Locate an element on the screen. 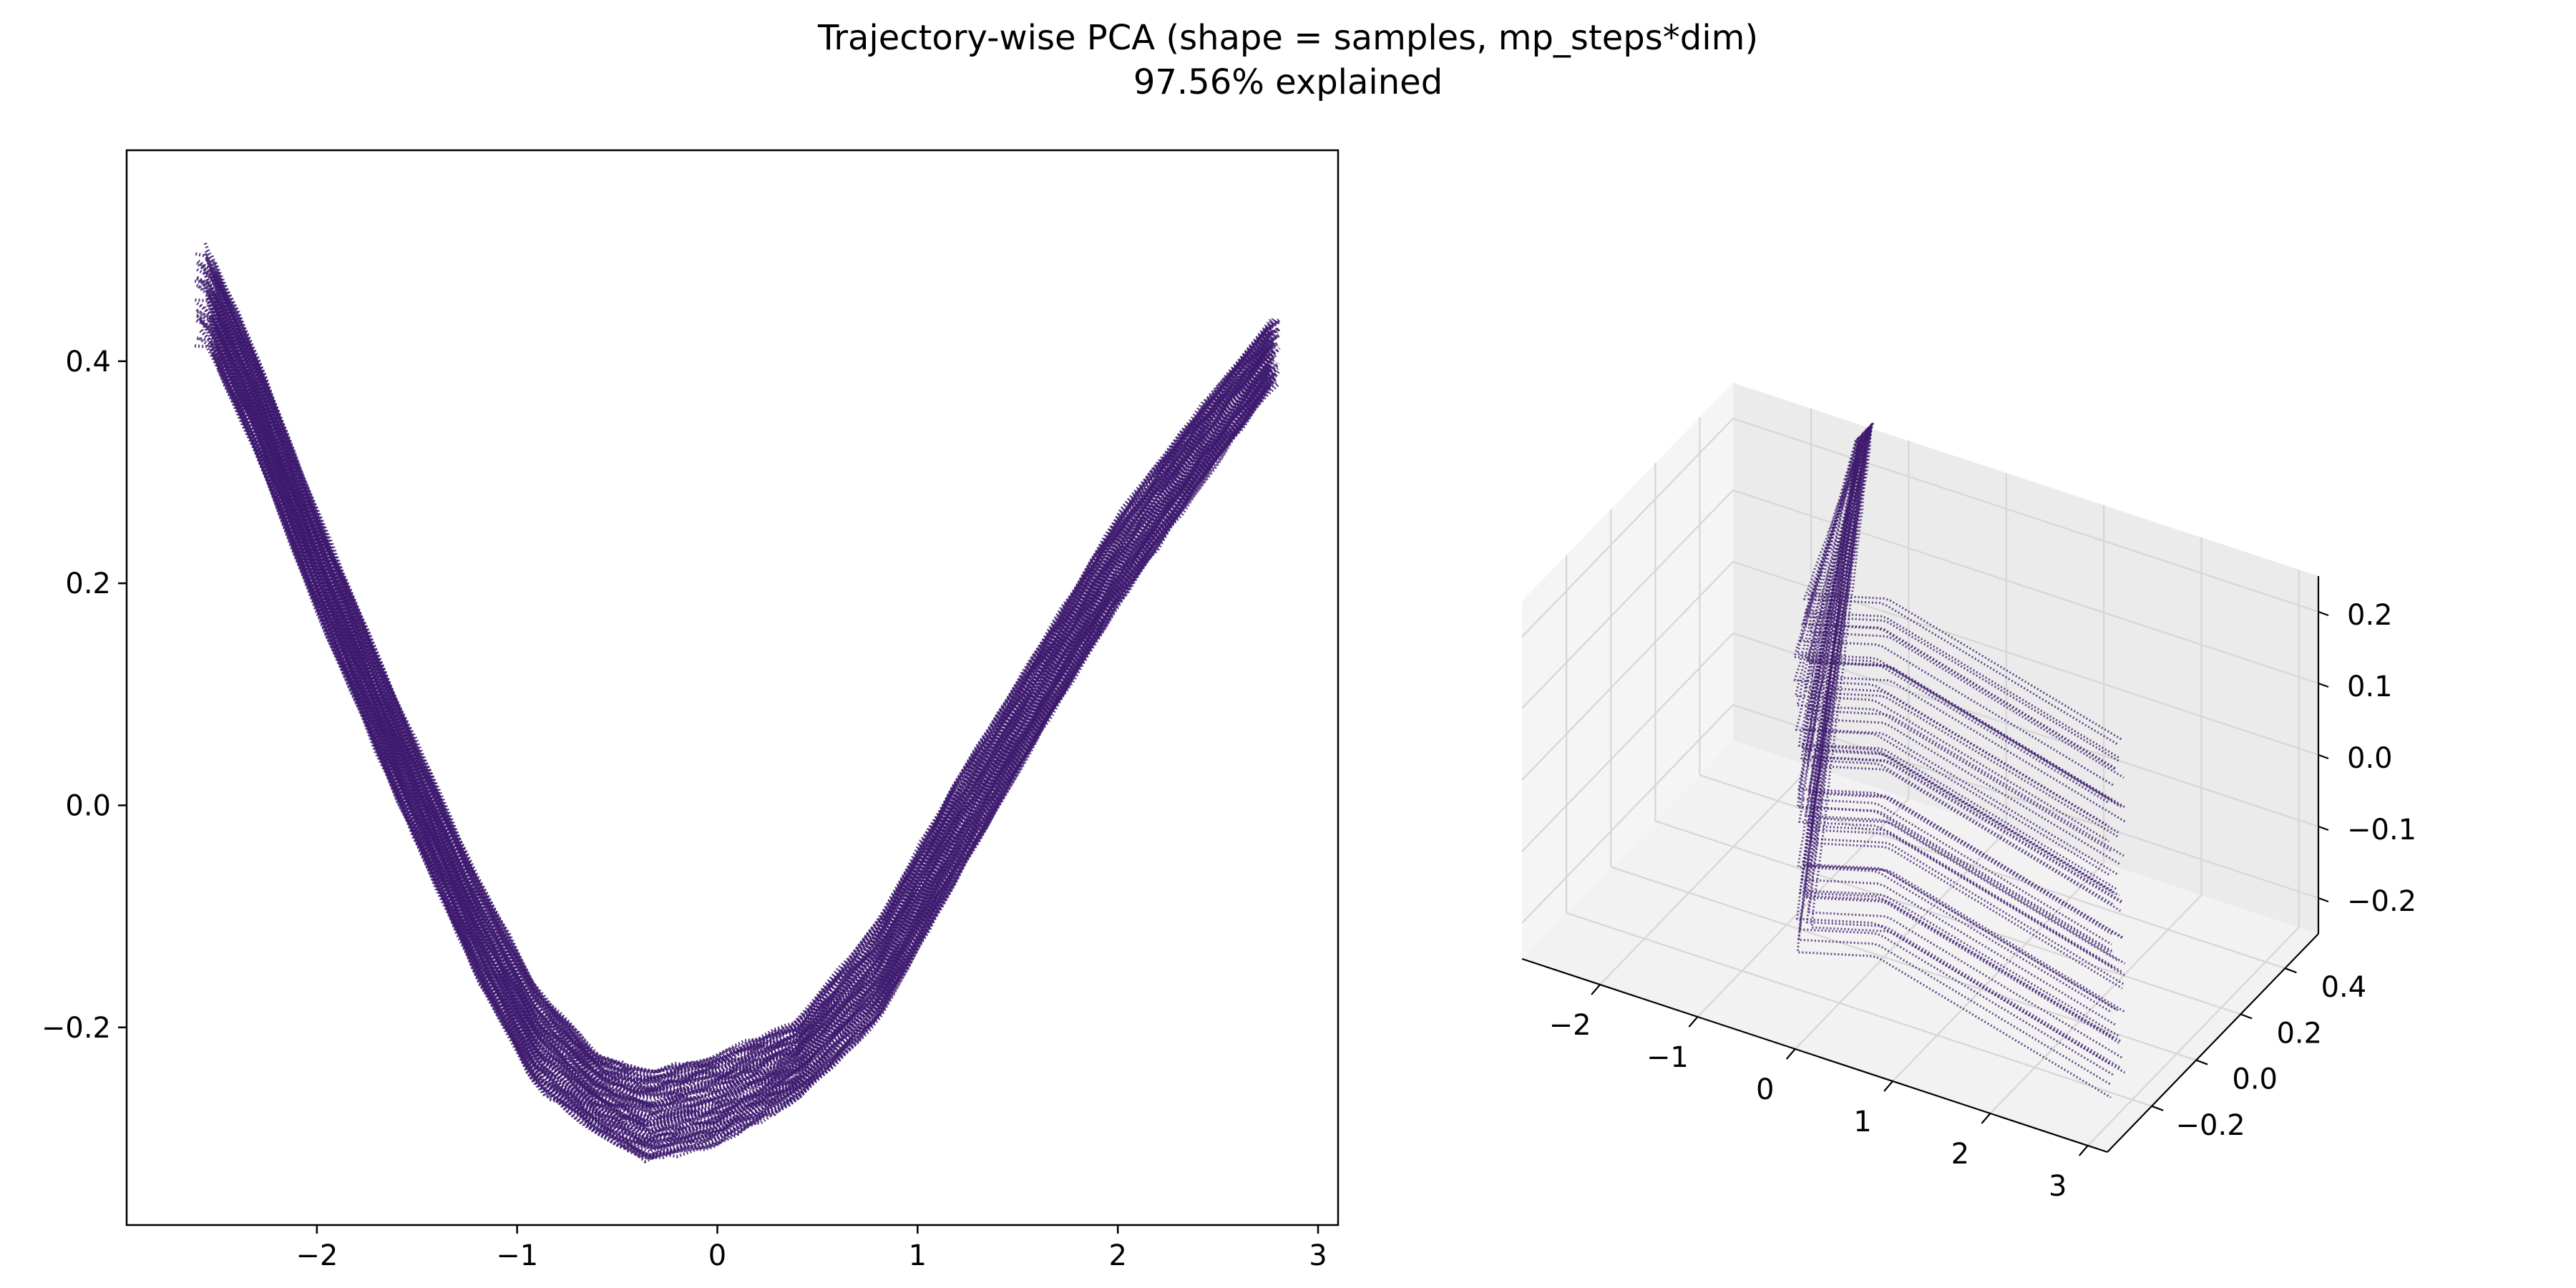 This screenshot has height=1288, width=2576. pca-2d-x-tick-label: 2 is located at coordinates (1117, 1255).